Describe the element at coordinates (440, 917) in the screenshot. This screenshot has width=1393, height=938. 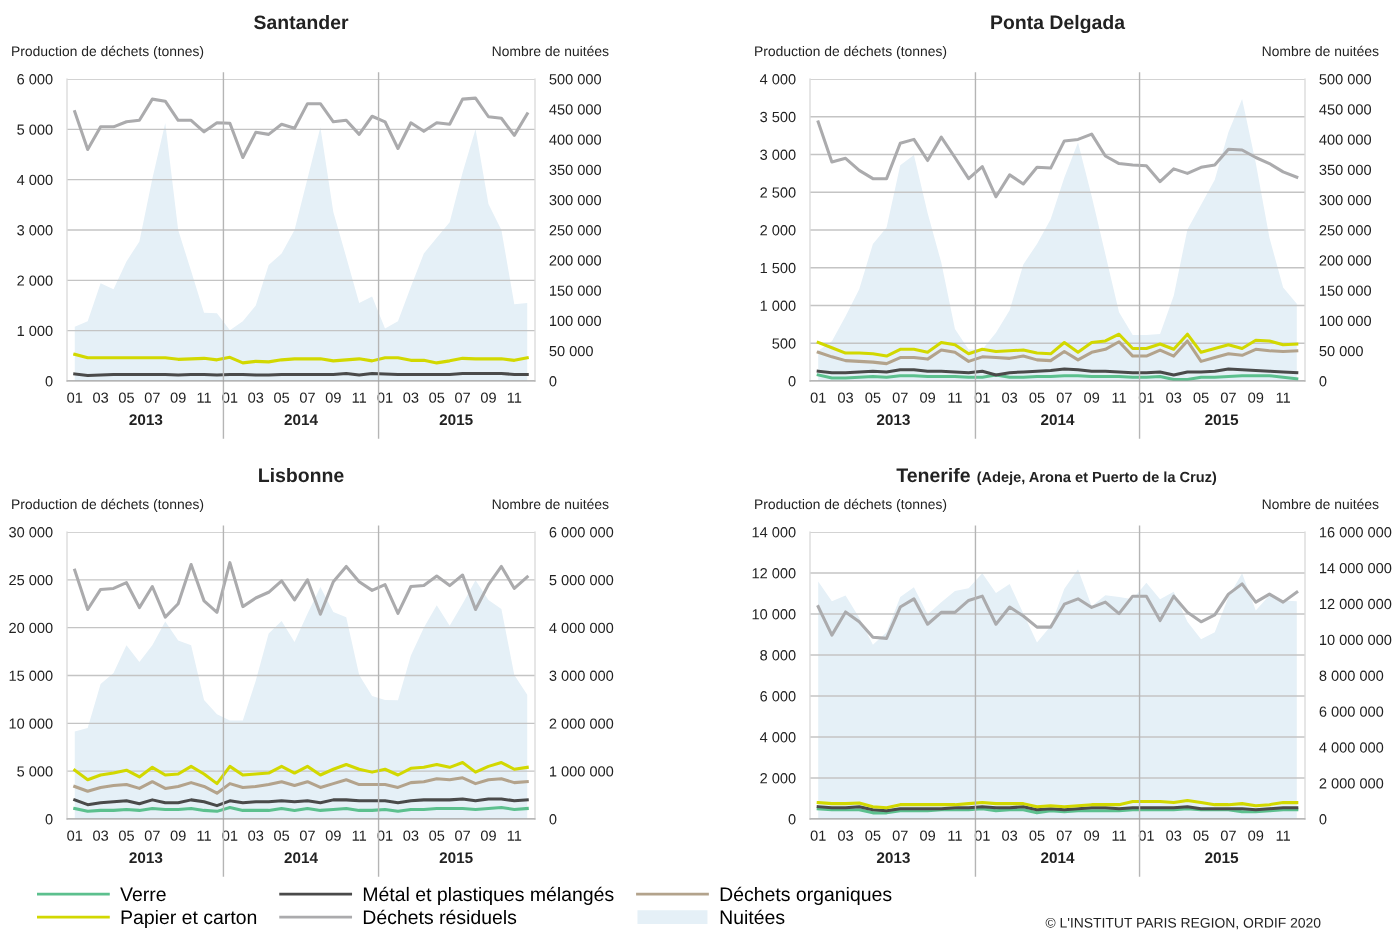
I see `legend-label: Déchets résiduels` at that location.